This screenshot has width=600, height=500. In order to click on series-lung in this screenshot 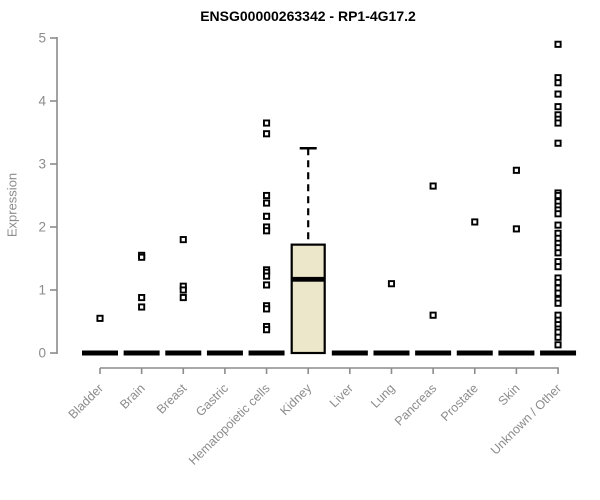, I will do `click(391, 318)`.